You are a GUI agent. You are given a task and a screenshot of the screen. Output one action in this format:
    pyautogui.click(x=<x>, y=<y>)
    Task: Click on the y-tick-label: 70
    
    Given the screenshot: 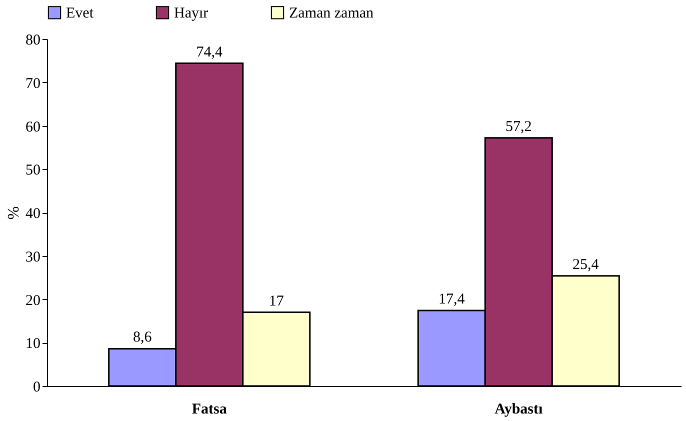 What is the action you would take?
    pyautogui.click(x=33, y=84)
    